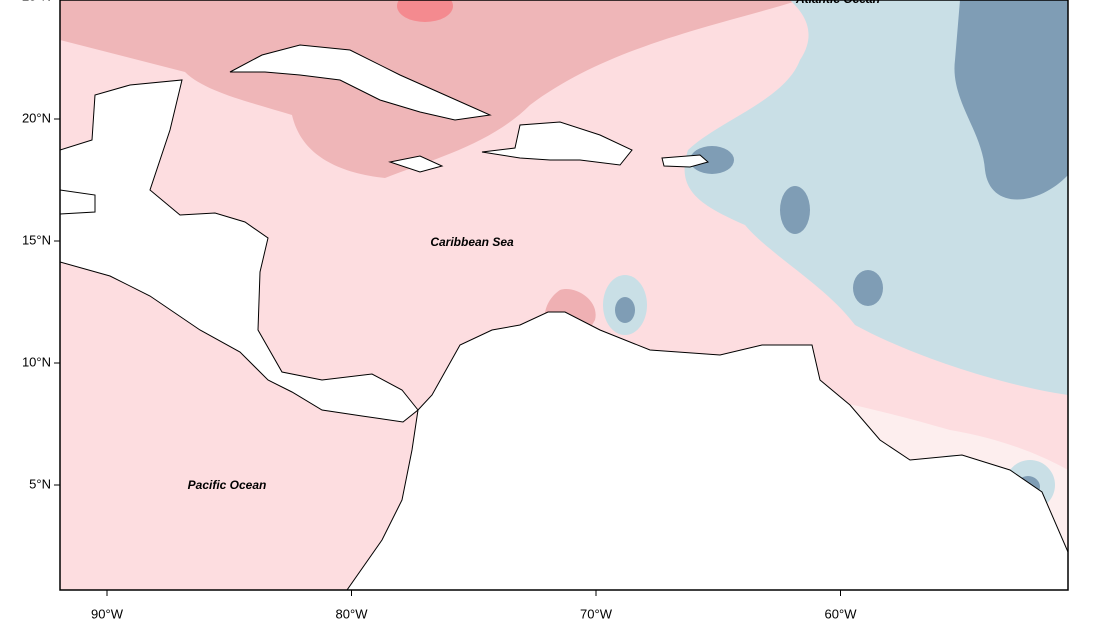  What do you see at coordinates (557, 143) in the screenshot?
I see `hispaniola` at bounding box center [557, 143].